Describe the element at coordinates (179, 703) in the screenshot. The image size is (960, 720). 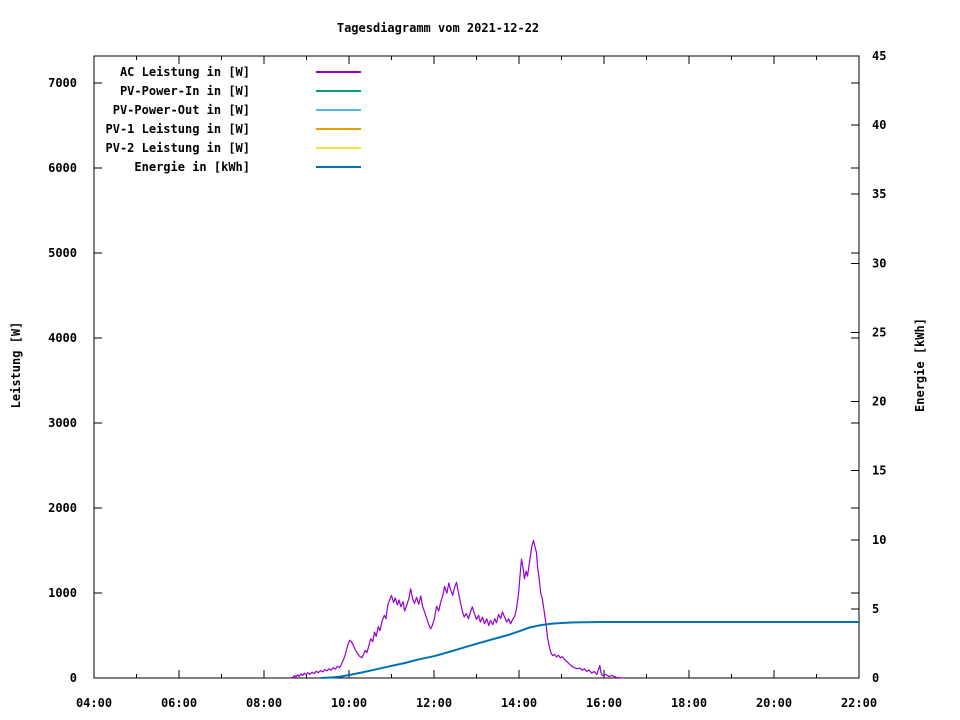
I see `x-tick-label: 06:00` at that location.